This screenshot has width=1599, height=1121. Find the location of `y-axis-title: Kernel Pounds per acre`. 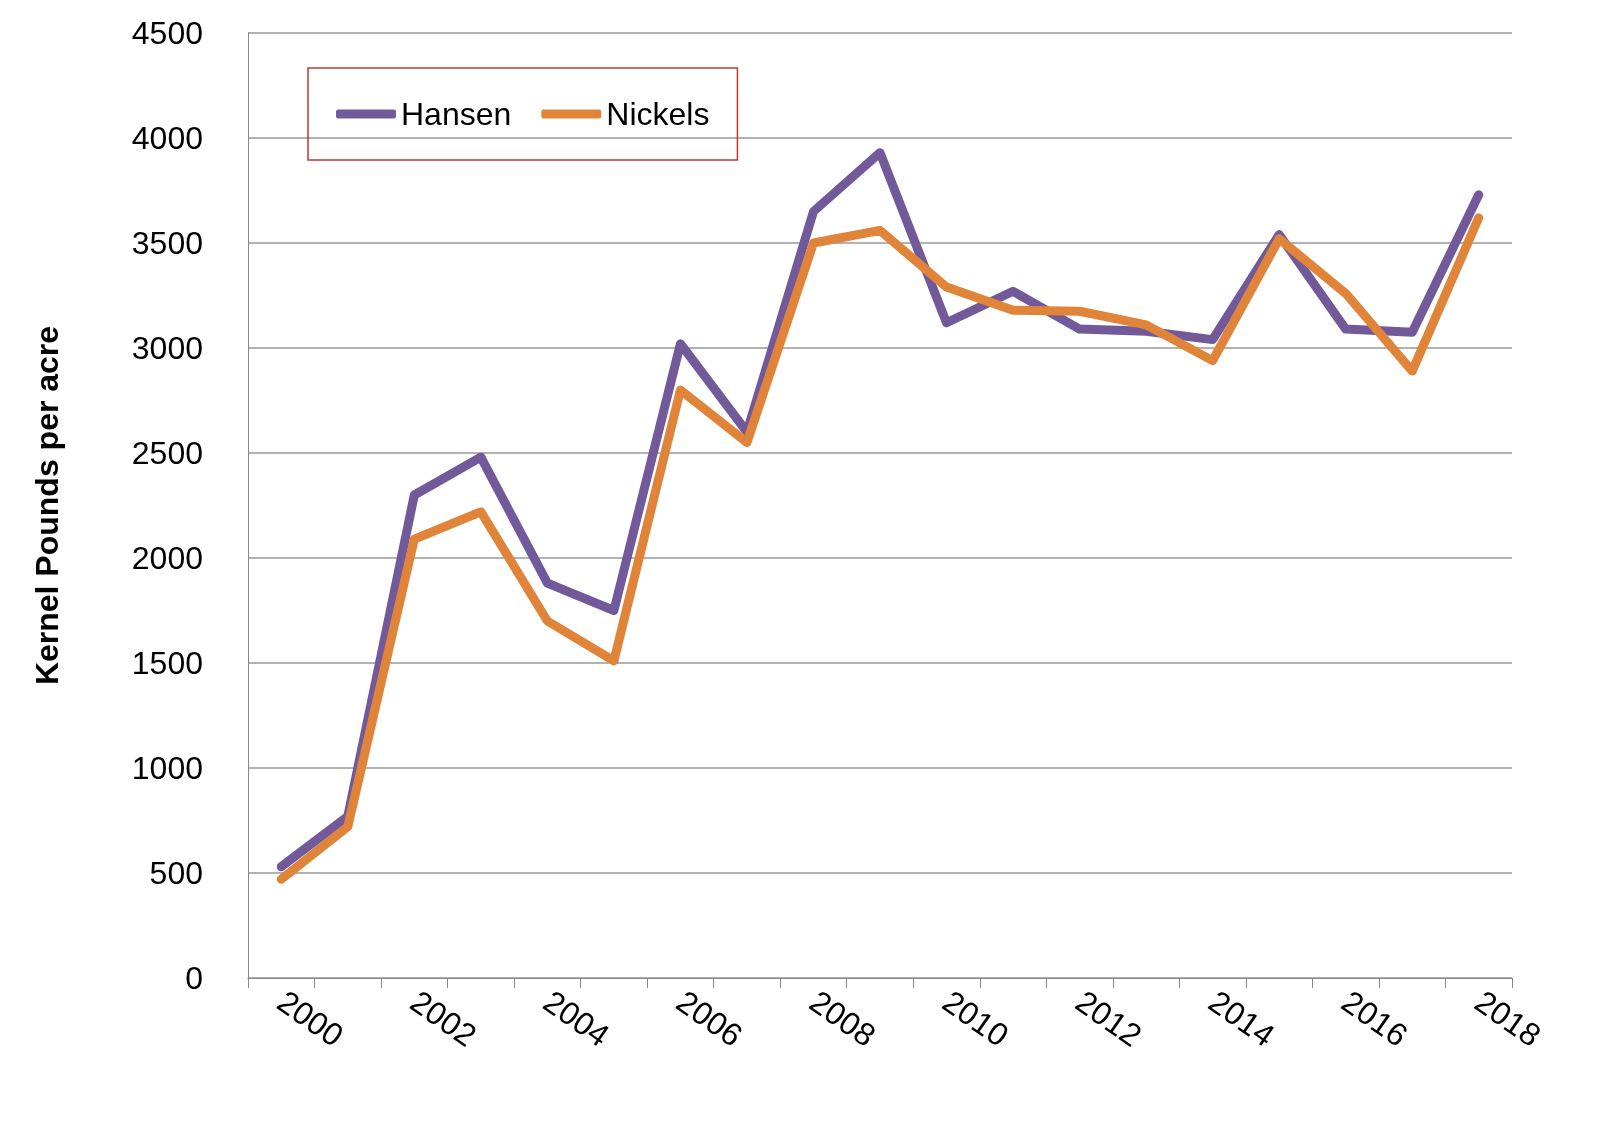

y-axis-title: Kernel Pounds per acre is located at coordinates (47, 505).